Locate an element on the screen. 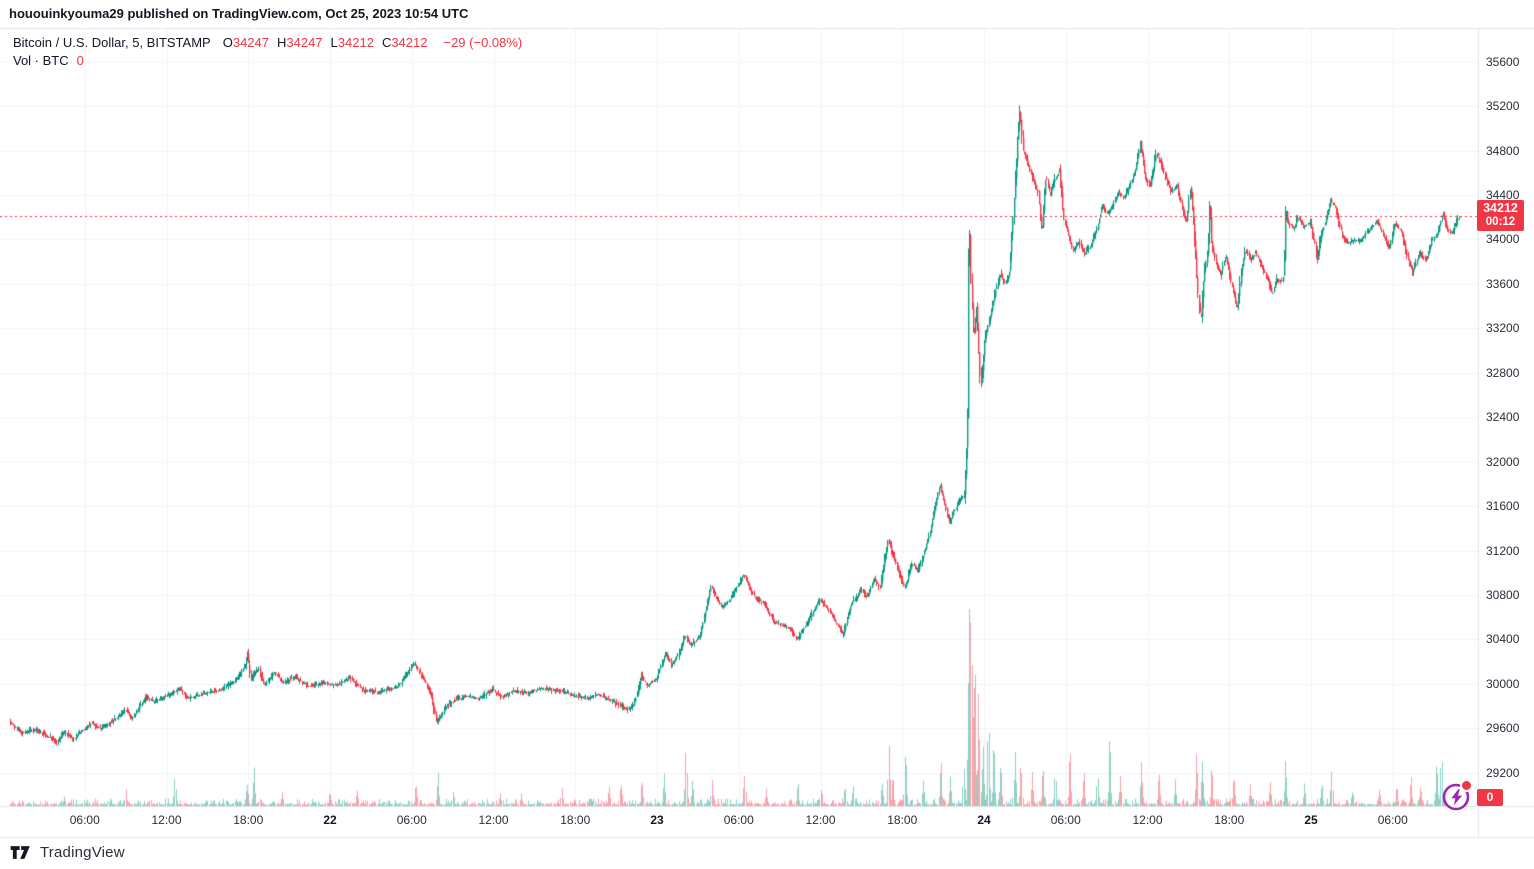 The height and width of the screenshot is (869, 1534). ohlc-l: L34212 is located at coordinates (352, 42).